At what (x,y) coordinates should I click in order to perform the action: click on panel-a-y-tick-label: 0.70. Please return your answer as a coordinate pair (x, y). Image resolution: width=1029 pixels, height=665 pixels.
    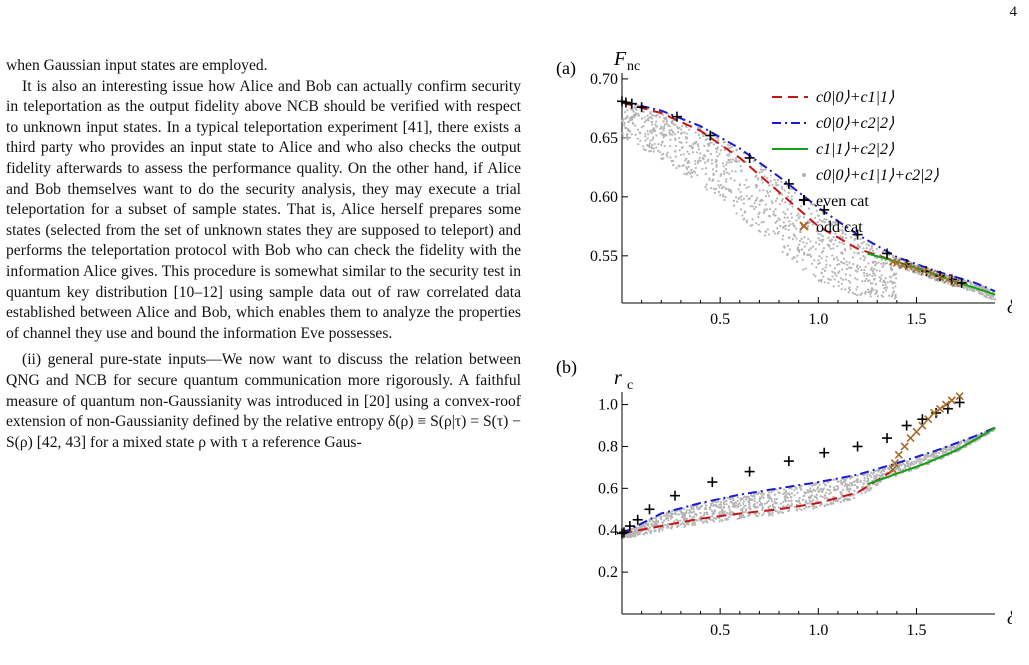
    Looking at the image, I should click on (604, 79).